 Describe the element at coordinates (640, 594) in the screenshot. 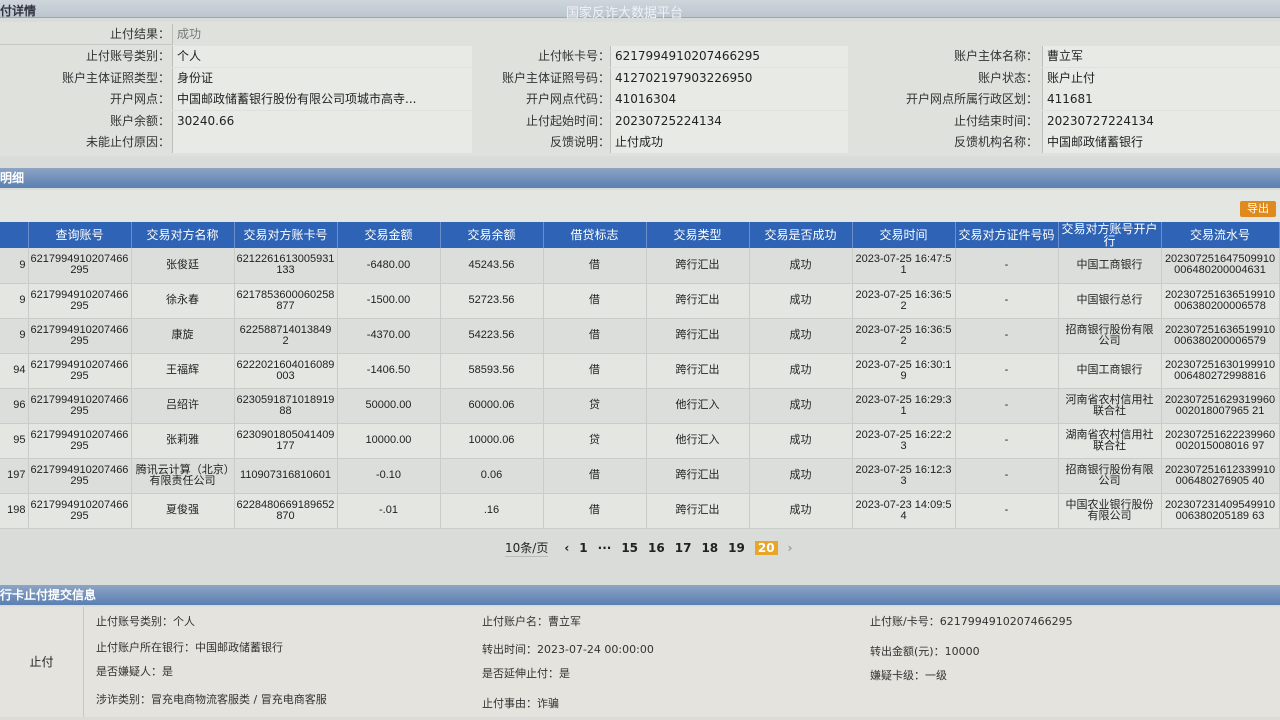

I see `submit-section-header: 行卡止付提交信息` at that location.